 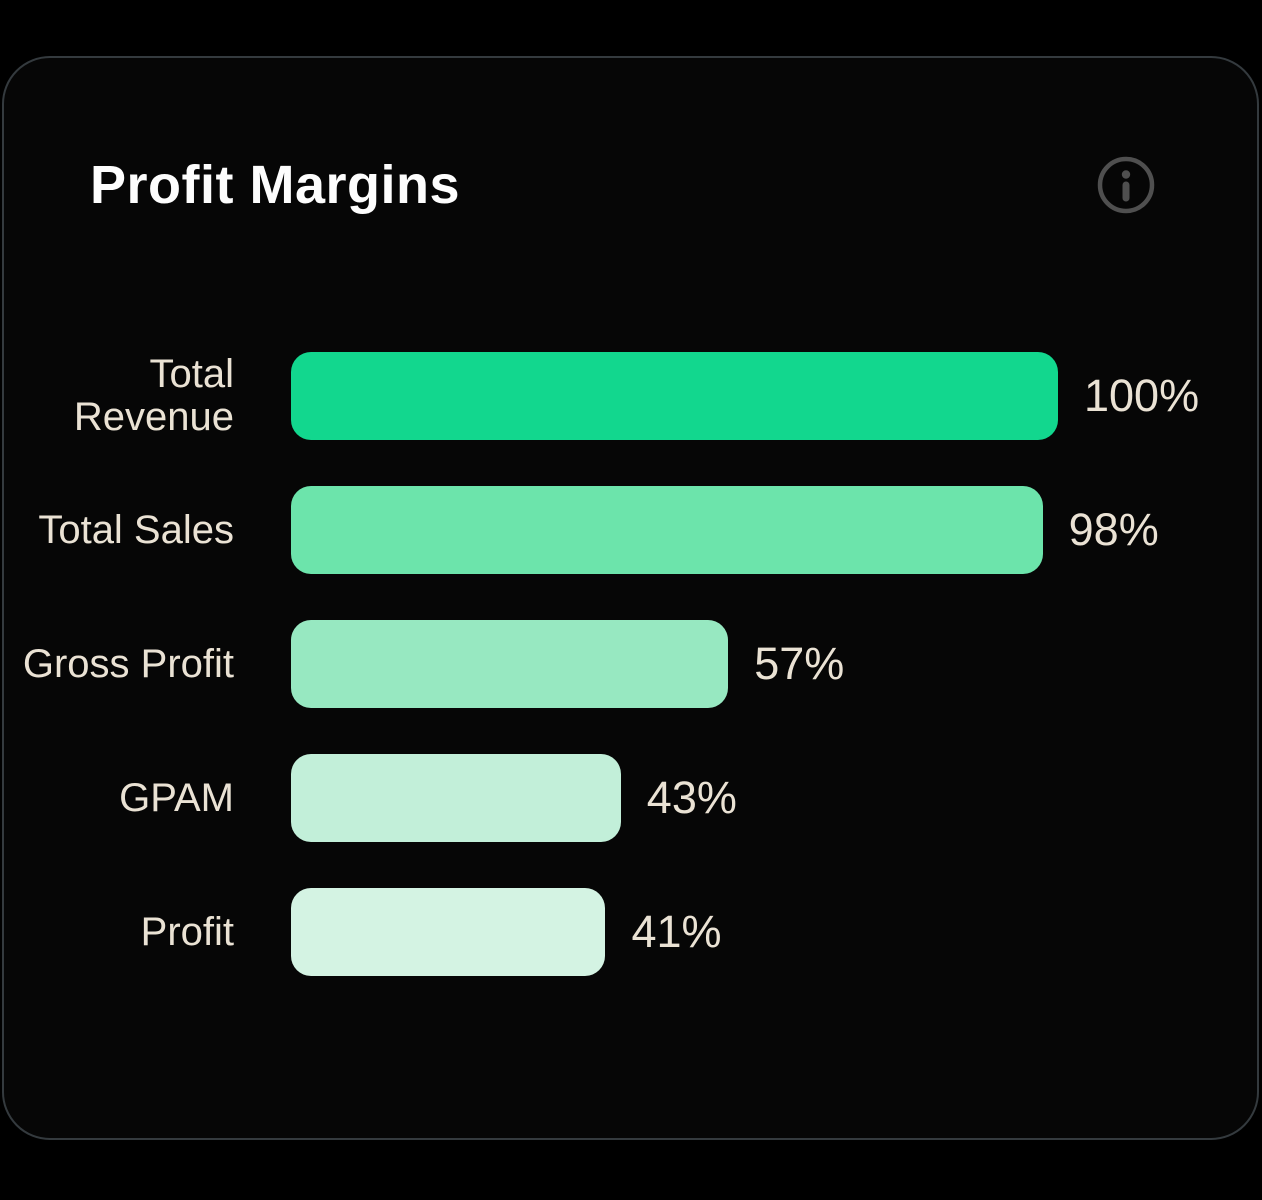 What do you see at coordinates (448, 932) in the screenshot?
I see `bar-profit` at bounding box center [448, 932].